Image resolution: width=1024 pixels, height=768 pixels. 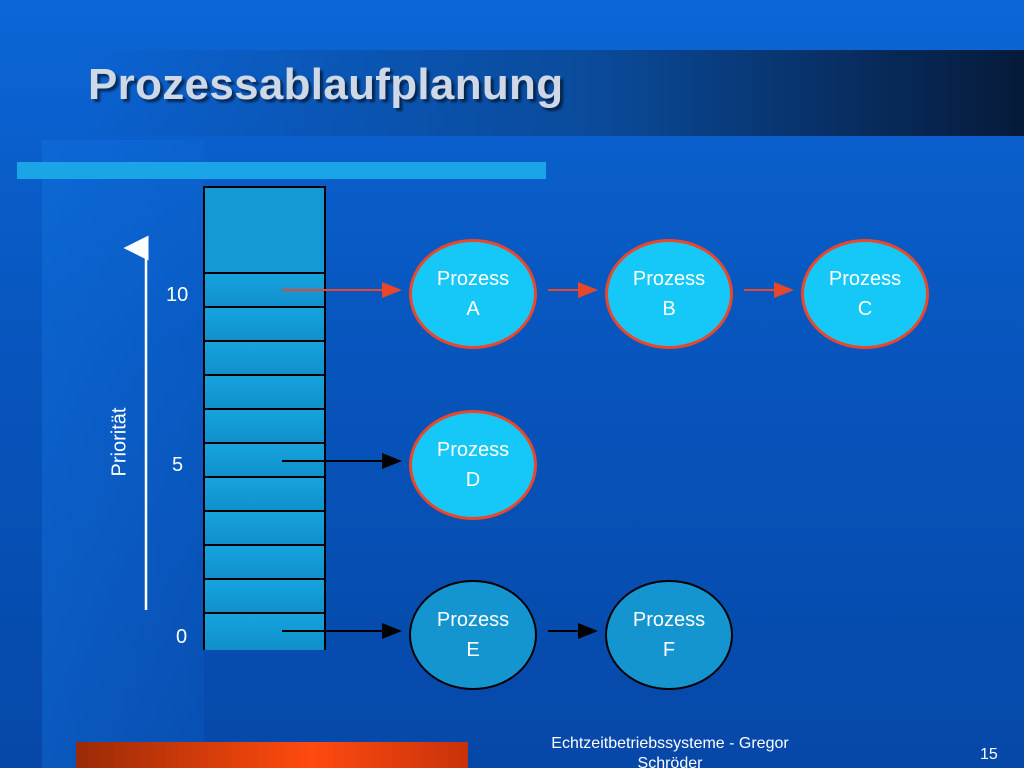 I want to click on process-f-node: Prozess F, so click(x=669, y=635).